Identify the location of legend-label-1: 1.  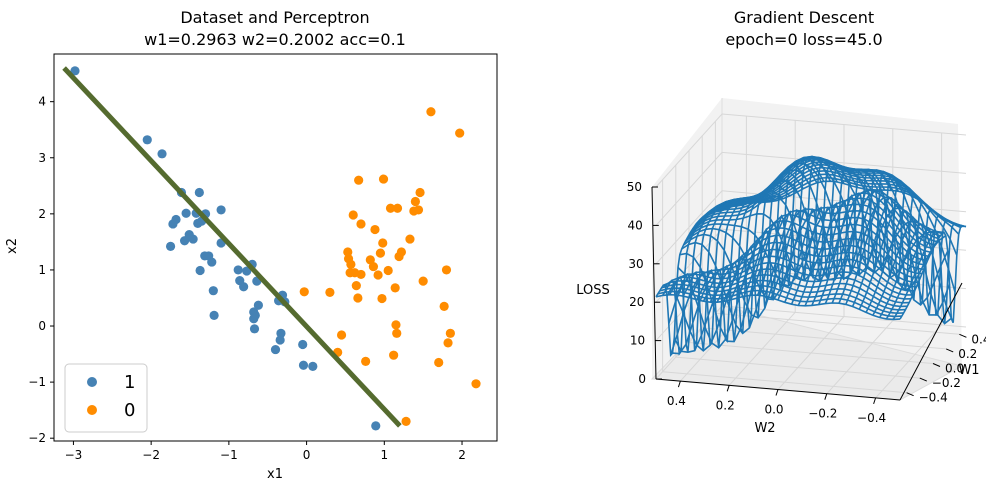
(129, 382).